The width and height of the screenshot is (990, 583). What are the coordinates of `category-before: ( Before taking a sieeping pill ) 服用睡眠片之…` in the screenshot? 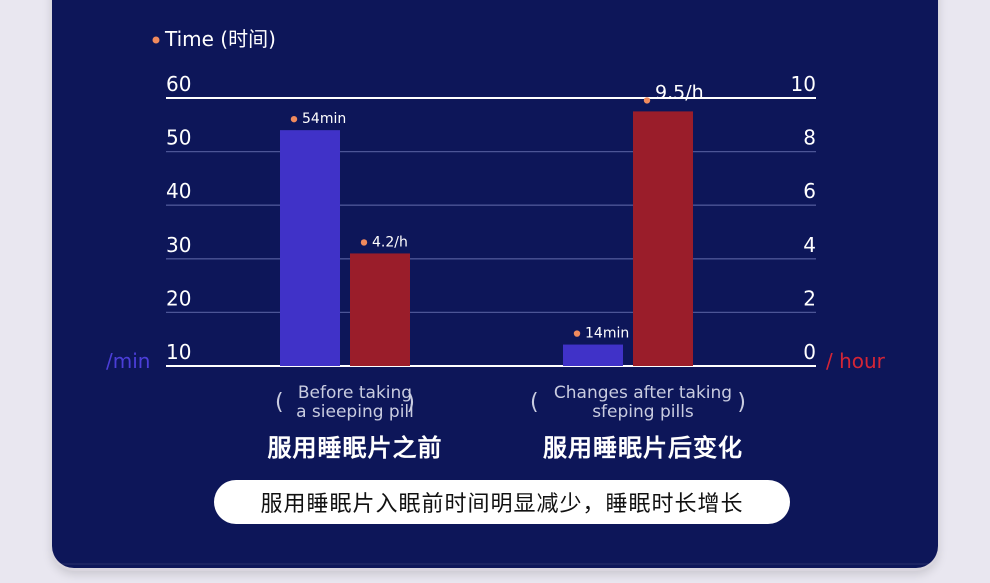 It's located at (355, 423).